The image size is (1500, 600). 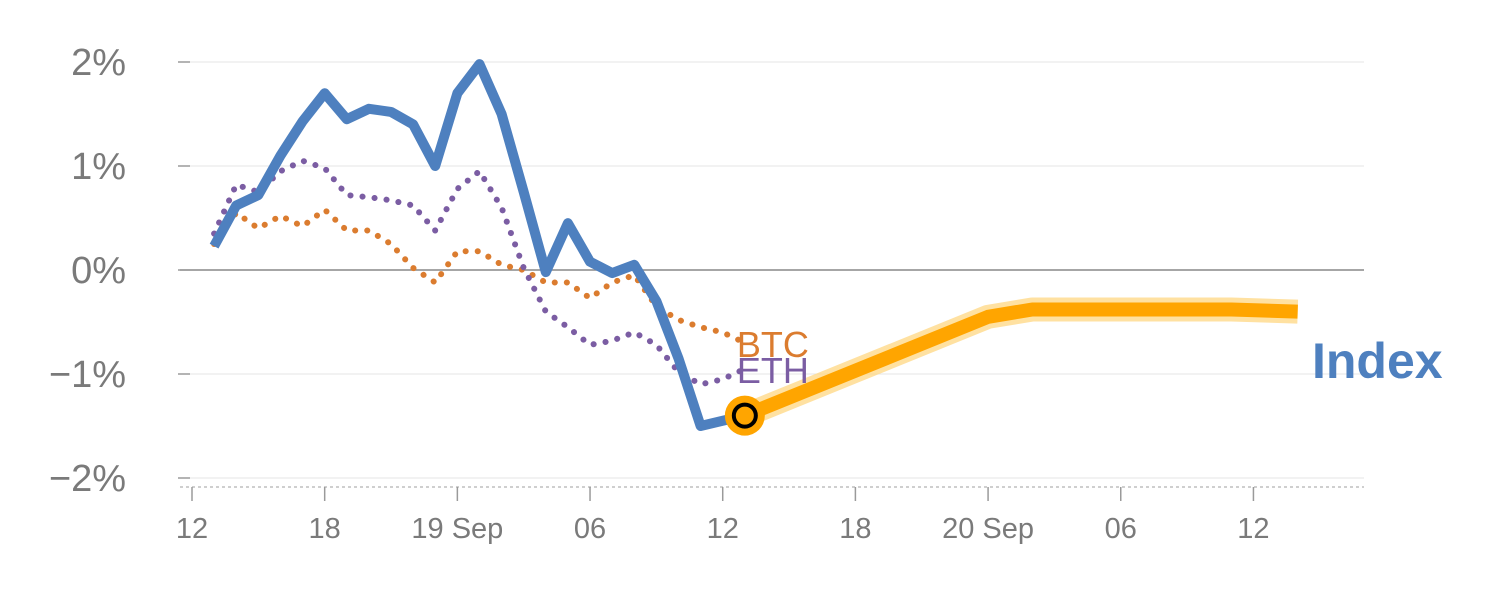 What do you see at coordinates (479, 276) in the screenshot?
I see `btc-series-line` at bounding box center [479, 276].